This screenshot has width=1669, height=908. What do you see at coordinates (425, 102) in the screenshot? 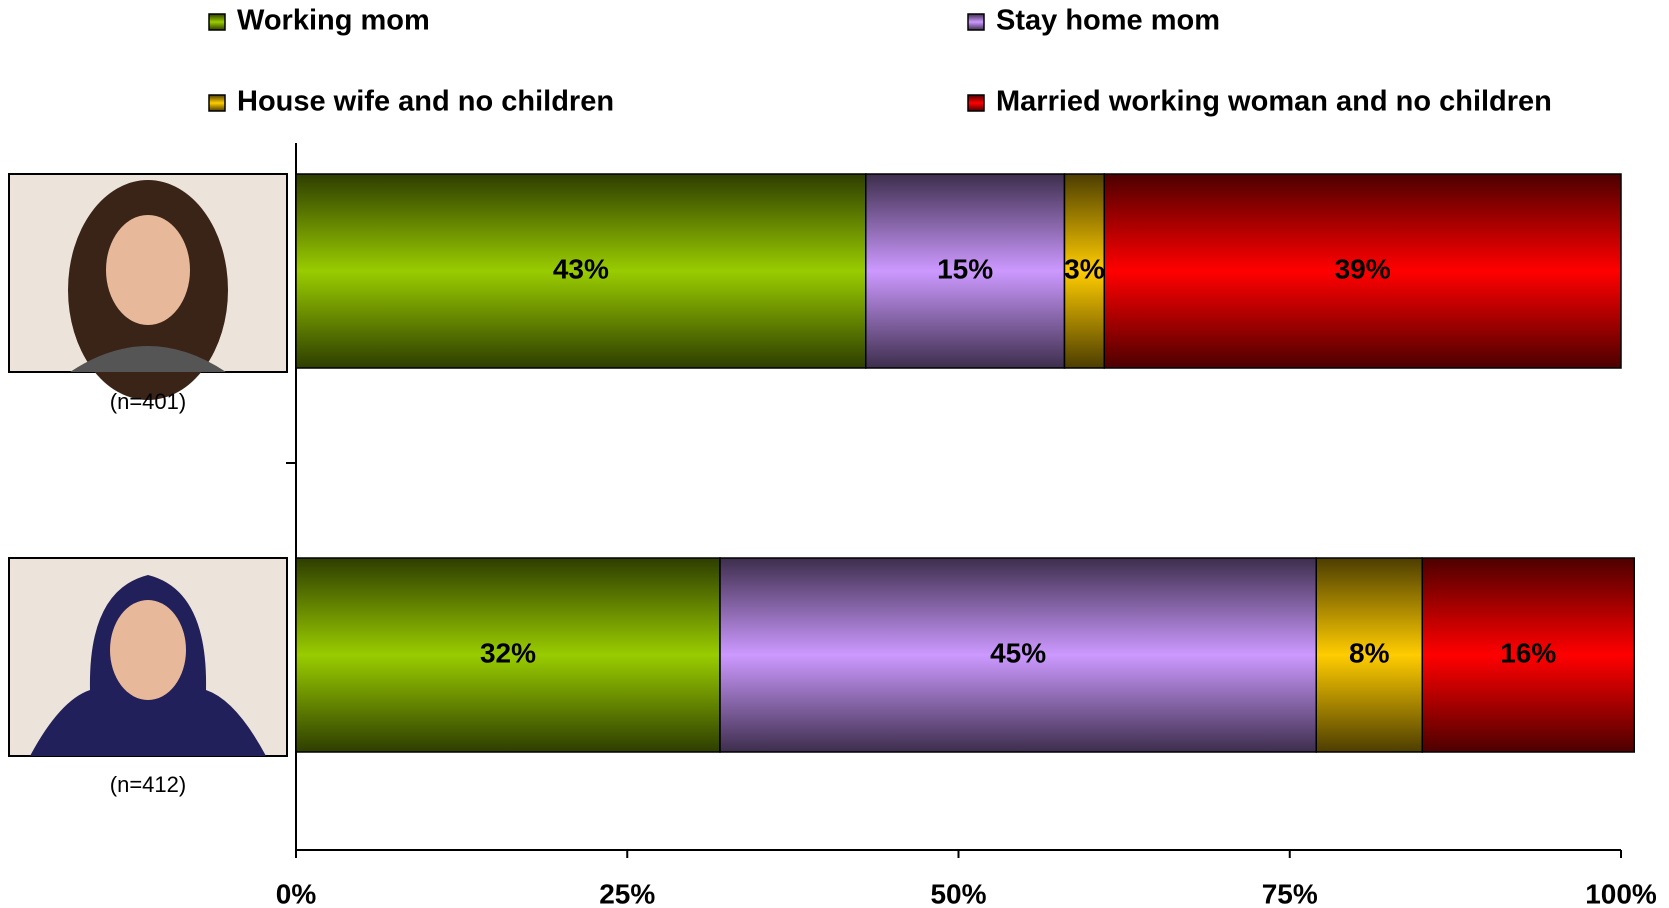
I see `legend-label: House wife and no children` at bounding box center [425, 102].